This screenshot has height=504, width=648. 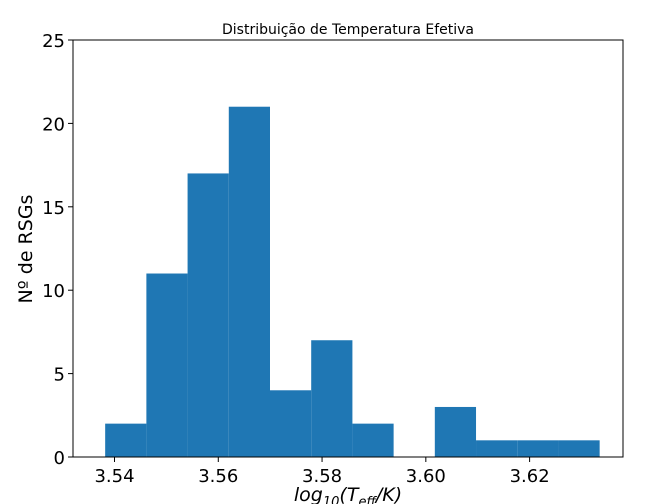 I want to click on x-tick-label: 3.56, so click(x=218, y=476).